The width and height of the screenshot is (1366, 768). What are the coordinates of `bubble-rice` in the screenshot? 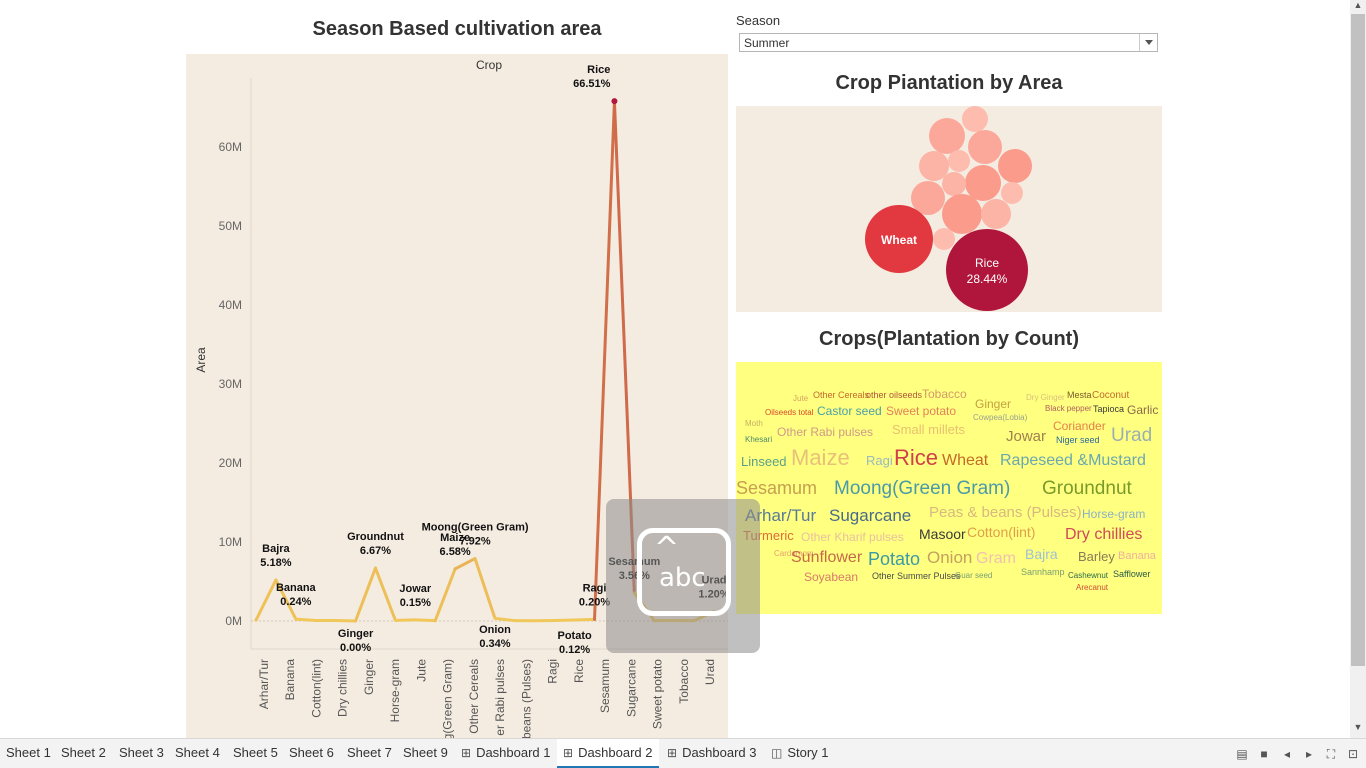 It's located at (987, 270).